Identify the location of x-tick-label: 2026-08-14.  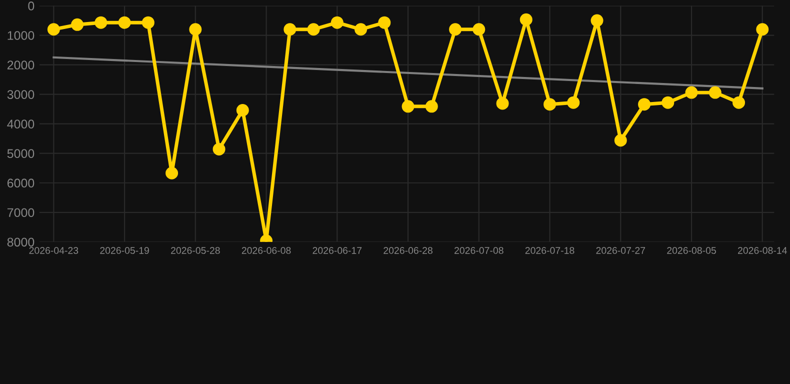
(762, 250).